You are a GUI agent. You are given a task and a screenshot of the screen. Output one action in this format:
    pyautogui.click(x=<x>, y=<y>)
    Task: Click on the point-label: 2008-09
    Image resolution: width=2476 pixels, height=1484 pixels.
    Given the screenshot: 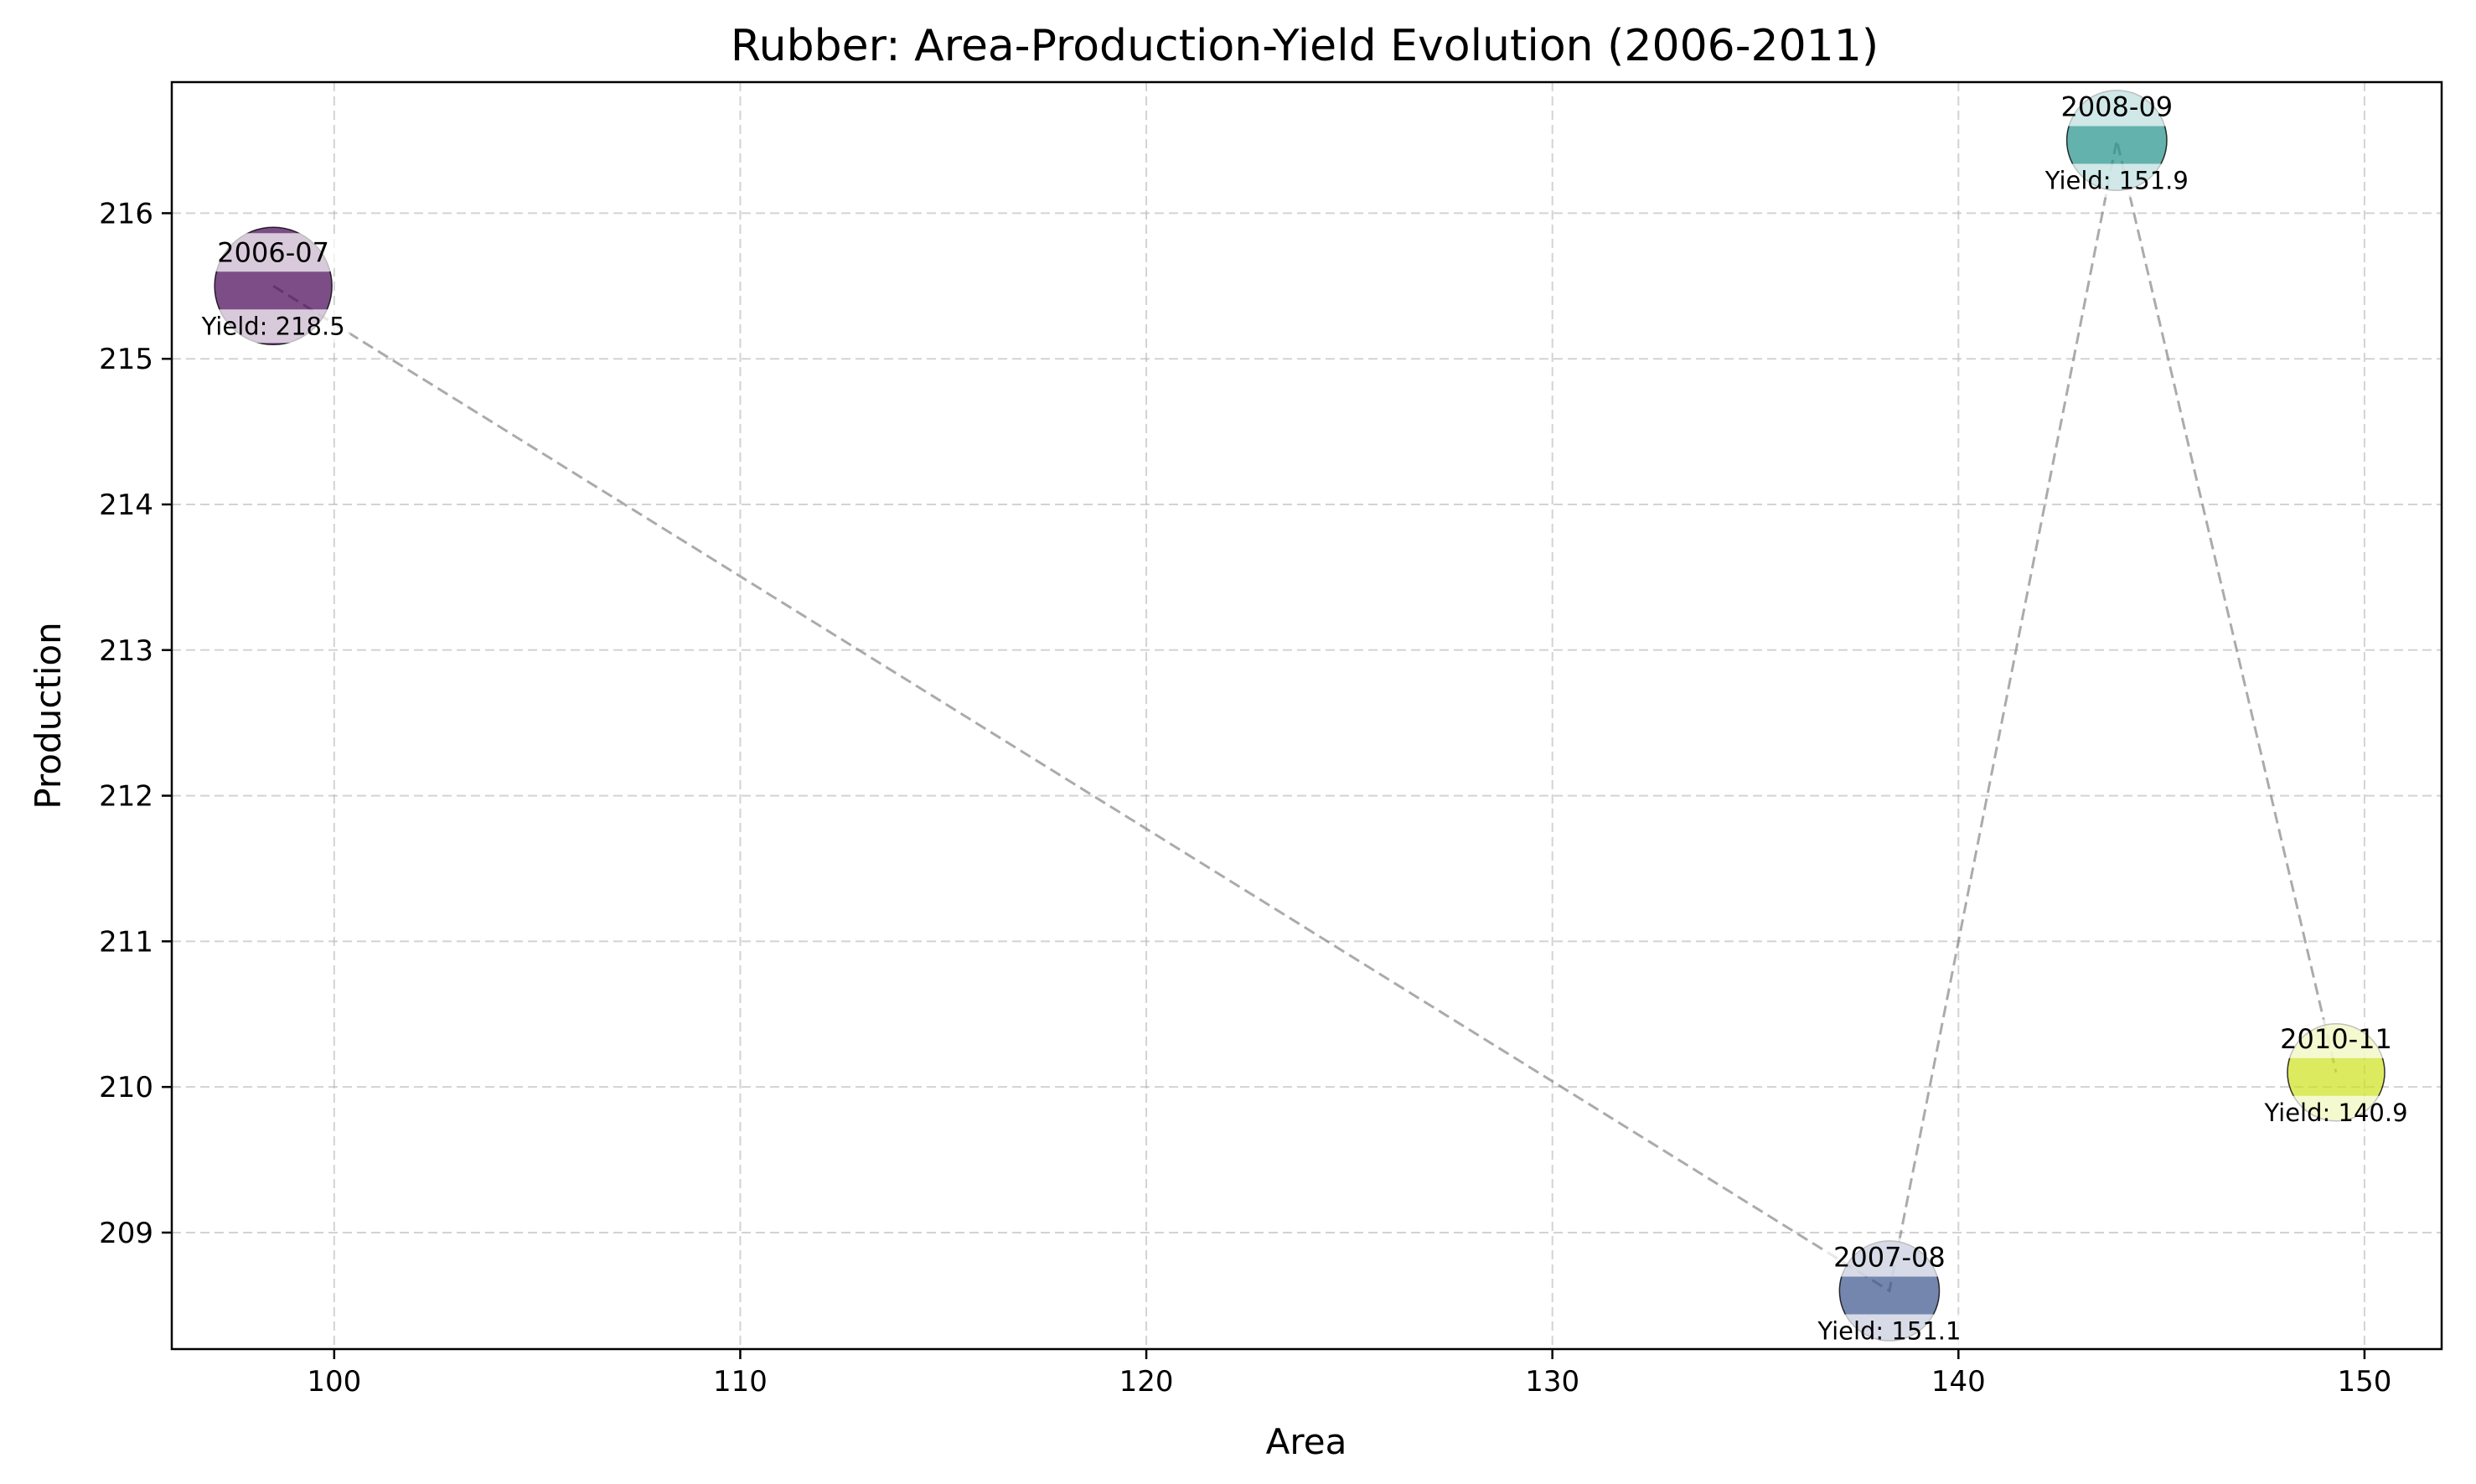 What is the action you would take?
    pyautogui.click(x=2116, y=107)
    